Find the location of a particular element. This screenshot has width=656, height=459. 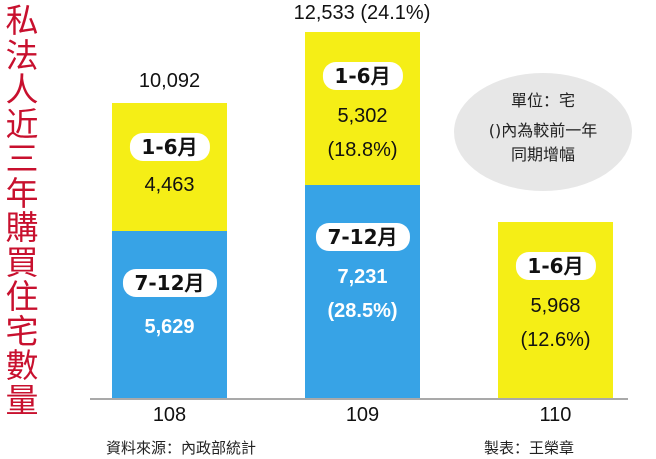

bar-110-h1-segment: 1-6月 5,968 (12.6%) is located at coordinates (555, 310).